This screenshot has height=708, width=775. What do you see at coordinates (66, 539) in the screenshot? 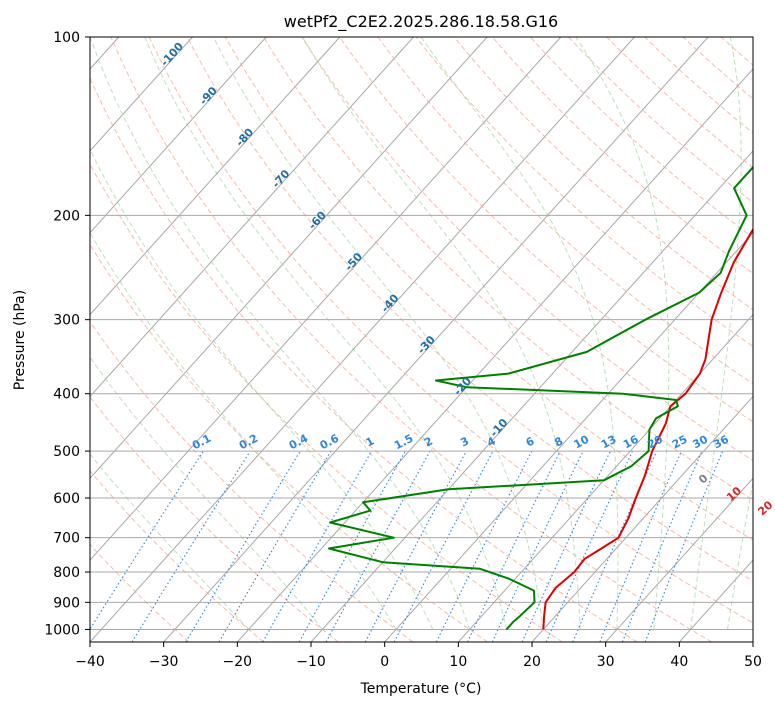
I see `y-tick-label: 700` at bounding box center [66, 539].